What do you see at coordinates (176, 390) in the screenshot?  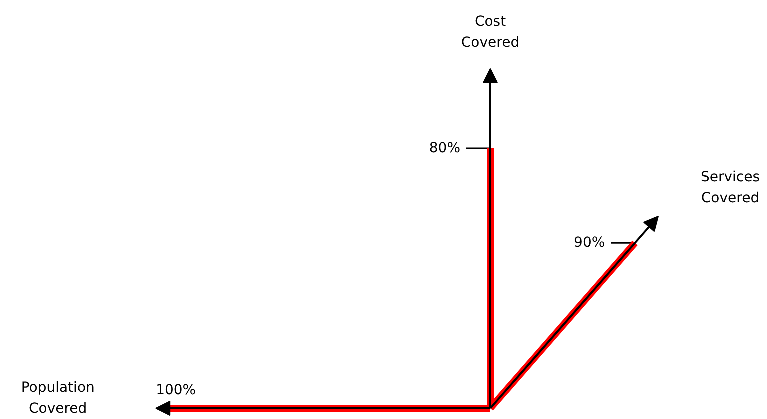 I see `data-label: 100%` at bounding box center [176, 390].